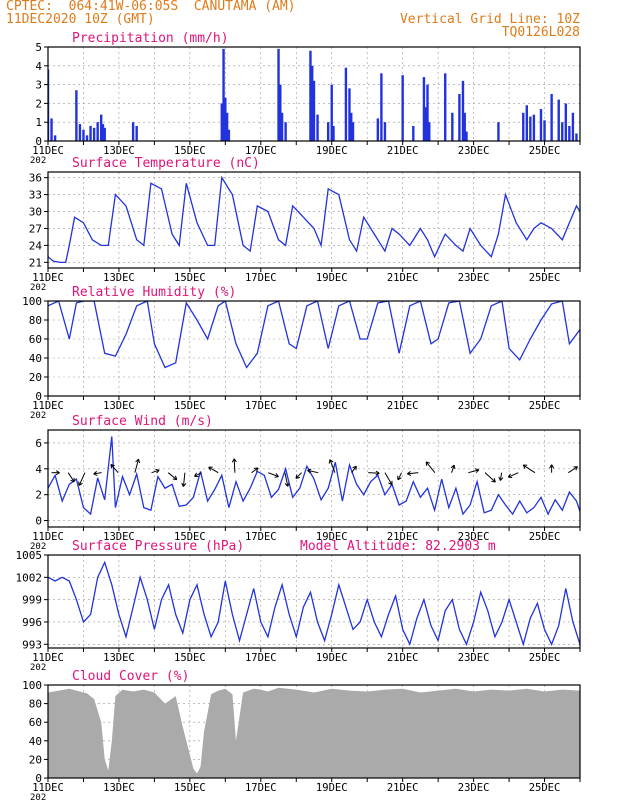 The image size is (618, 800). Describe the element at coordinates (32, 644) in the screenshot. I see `panel-5-ytick-label: 993` at that location.